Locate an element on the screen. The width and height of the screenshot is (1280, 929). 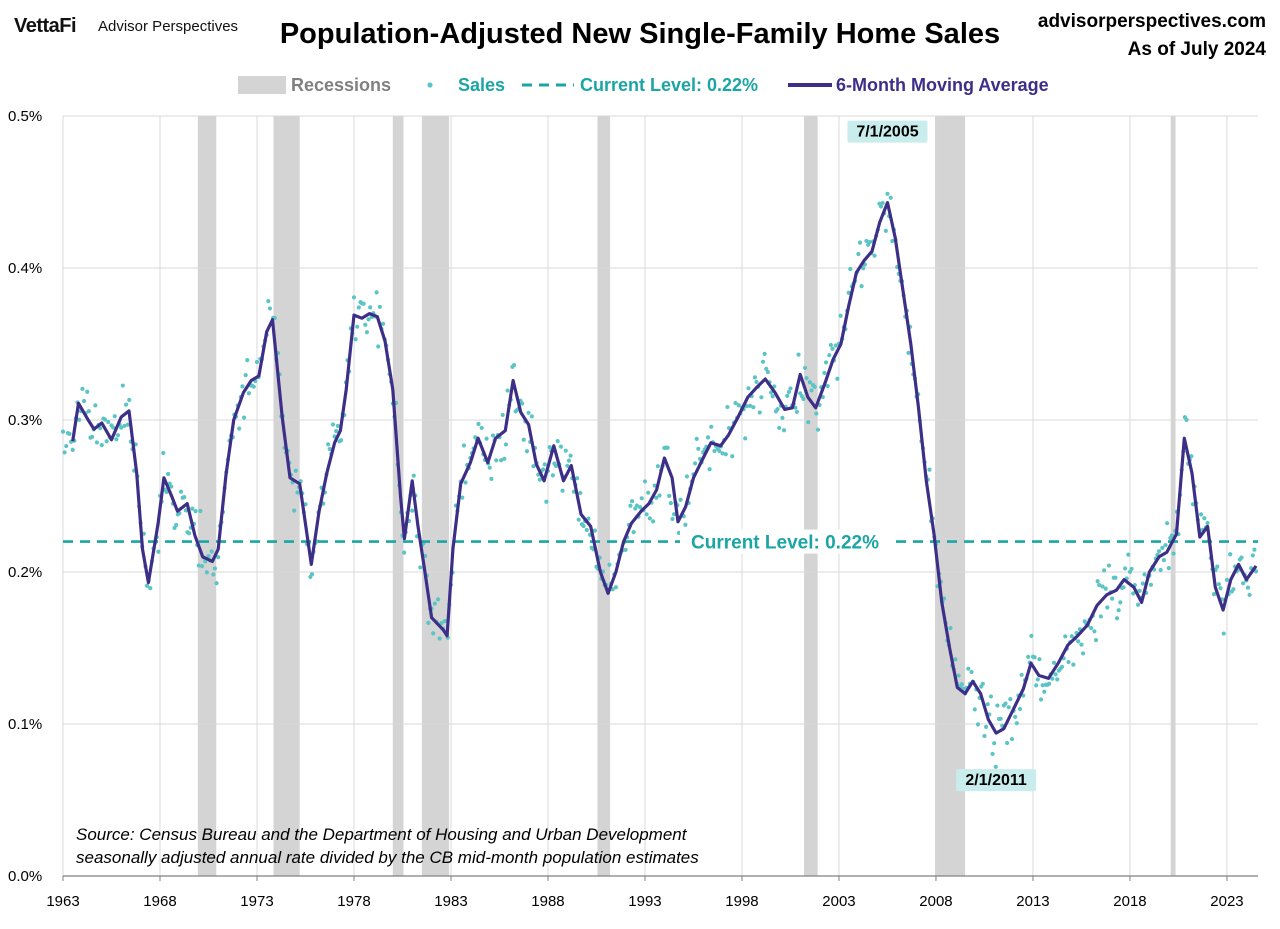
site-url: advisorperspectives.com is located at coordinates (1151, 21).